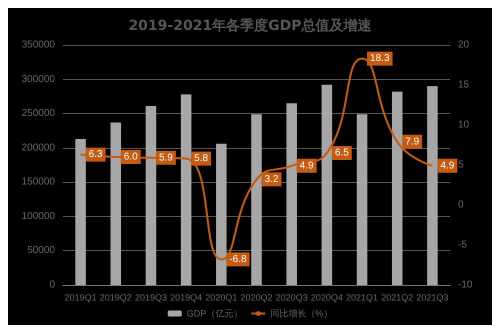 The width and height of the screenshot is (500, 333). I want to click on y2-tick-label: -5, so click(463, 245).